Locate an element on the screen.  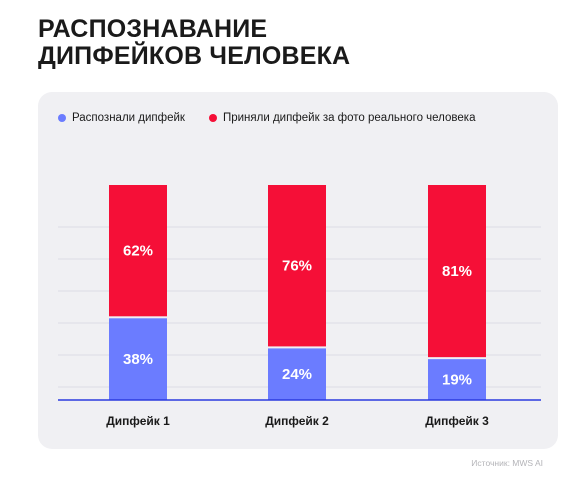
x-tick-label-3: Дипфейк 3 is located at coordinates (457, 421).